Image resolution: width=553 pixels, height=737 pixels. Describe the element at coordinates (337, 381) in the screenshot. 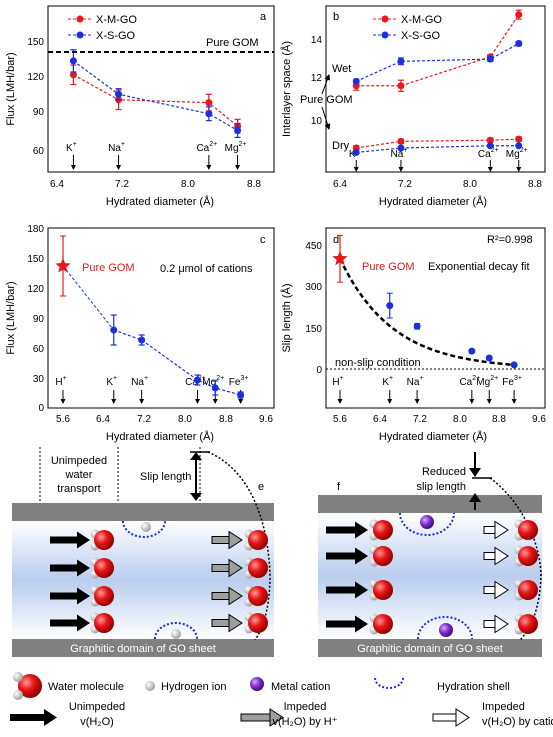

I see `ion-label: H+` at that location.